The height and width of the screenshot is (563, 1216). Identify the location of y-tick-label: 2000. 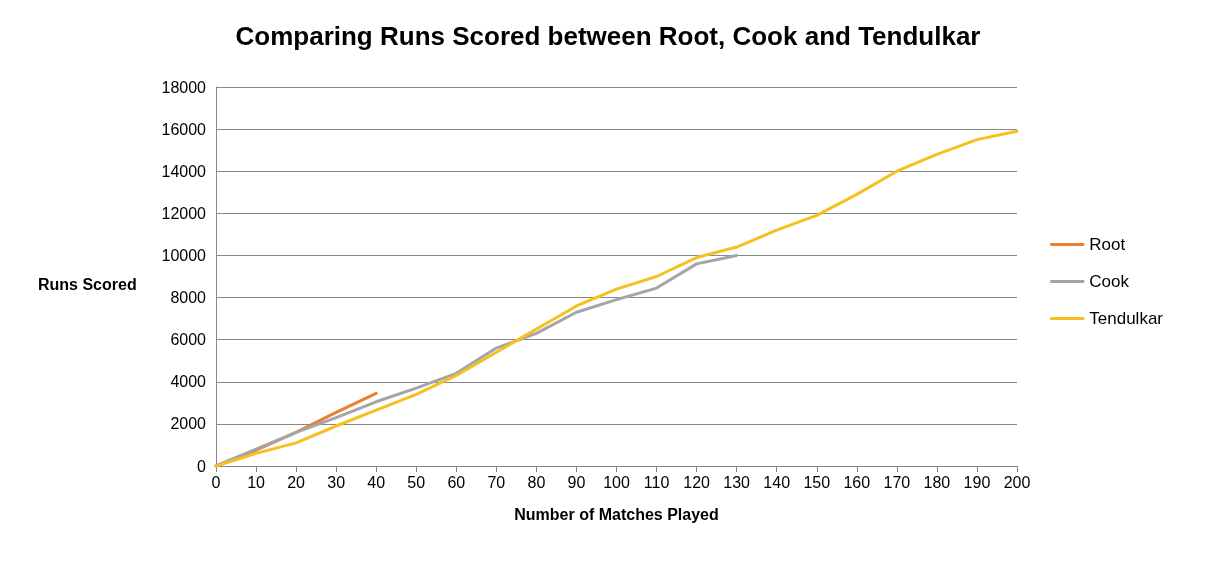
(188, 424).